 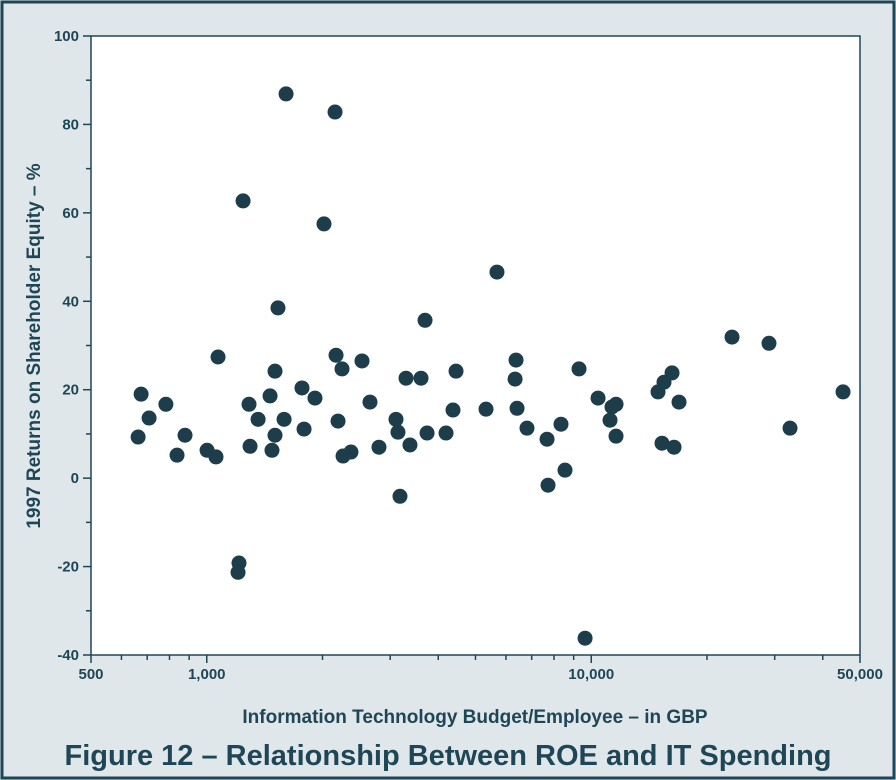 What do you see at coordinates (70, 124) in the screenshot?
I see `y-tick-label: 80` at bounding box center [70, 124].